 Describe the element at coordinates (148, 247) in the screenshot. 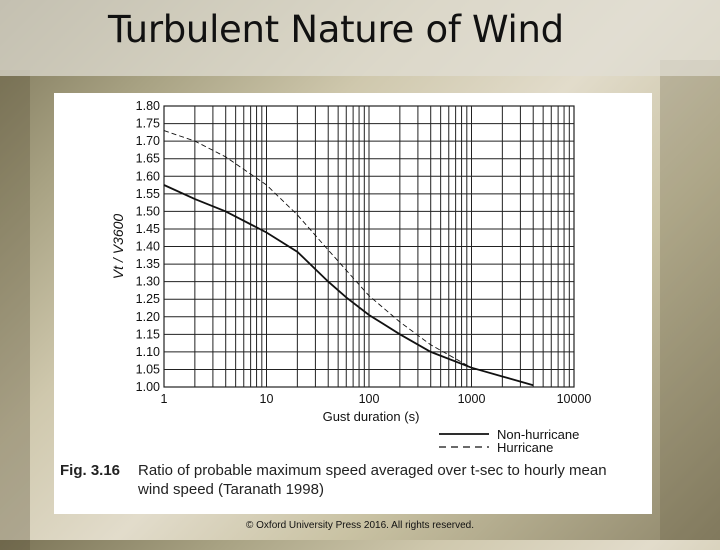

I see `y-tick-label: 1.40` at that location.